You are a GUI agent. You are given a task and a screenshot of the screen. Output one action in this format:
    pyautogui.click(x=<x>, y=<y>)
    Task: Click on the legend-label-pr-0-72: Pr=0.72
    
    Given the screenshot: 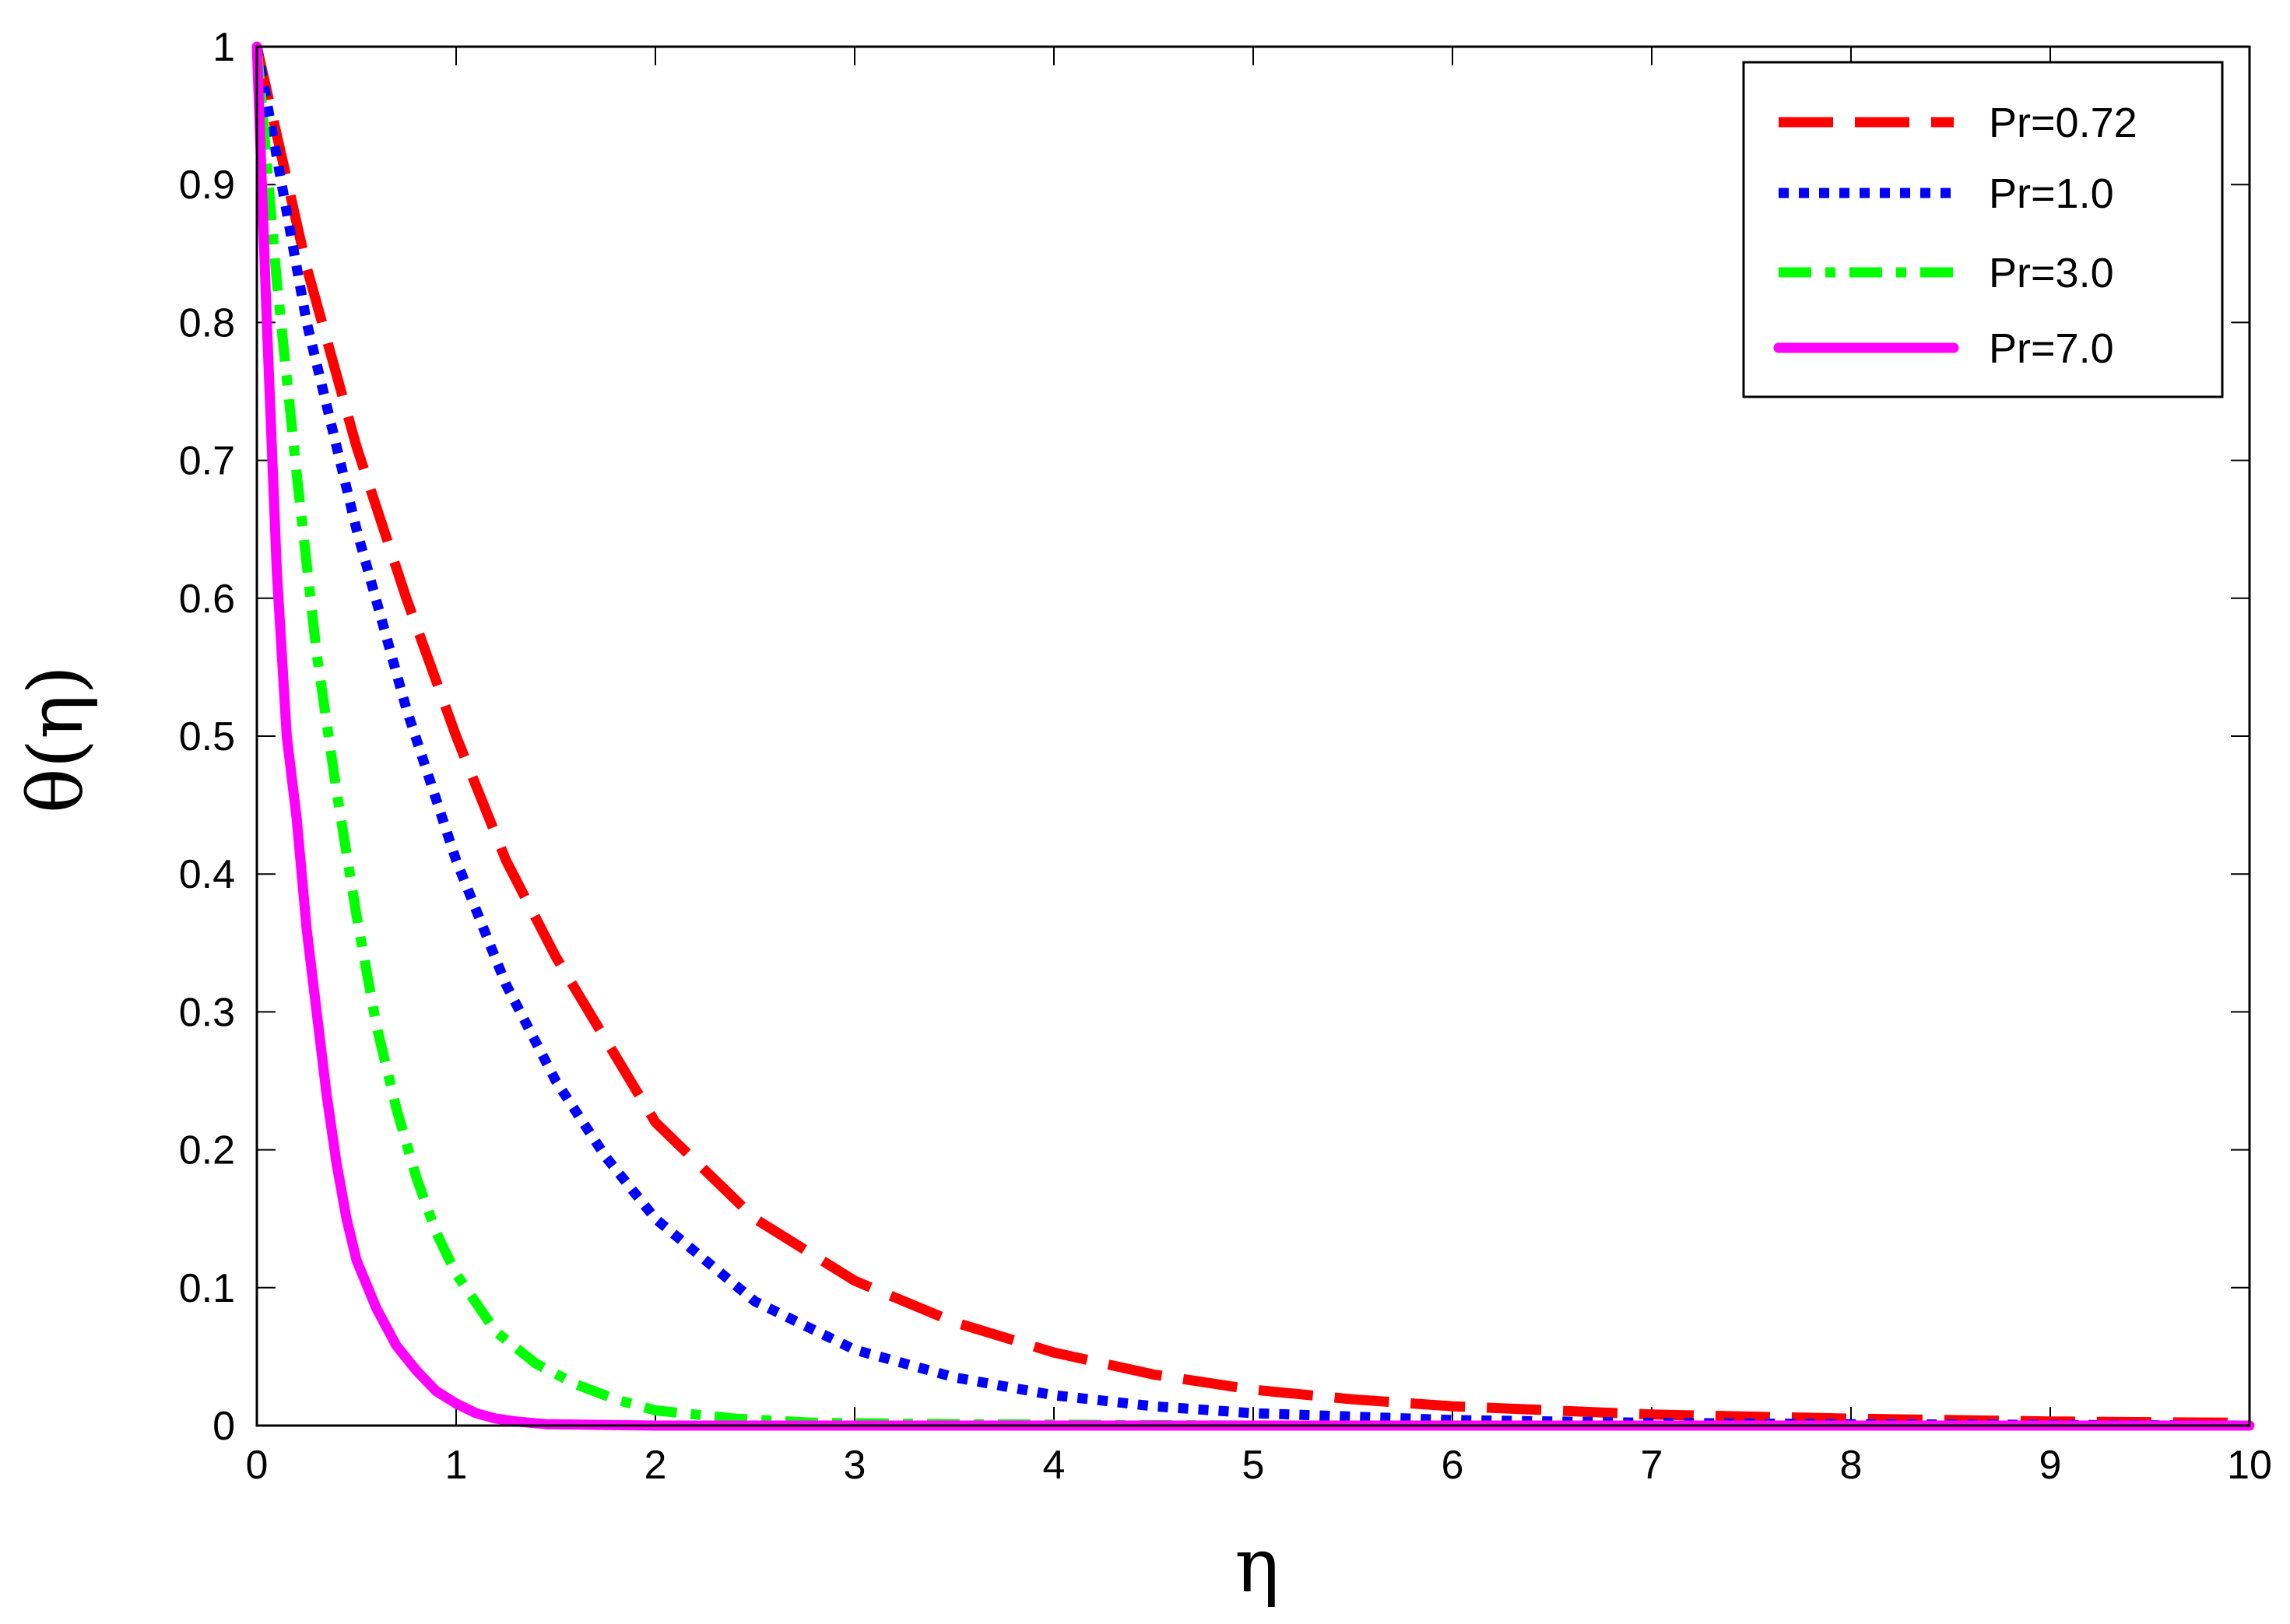 What is the action you would take?
    pyautogui.click(x=2063, y=123)
    